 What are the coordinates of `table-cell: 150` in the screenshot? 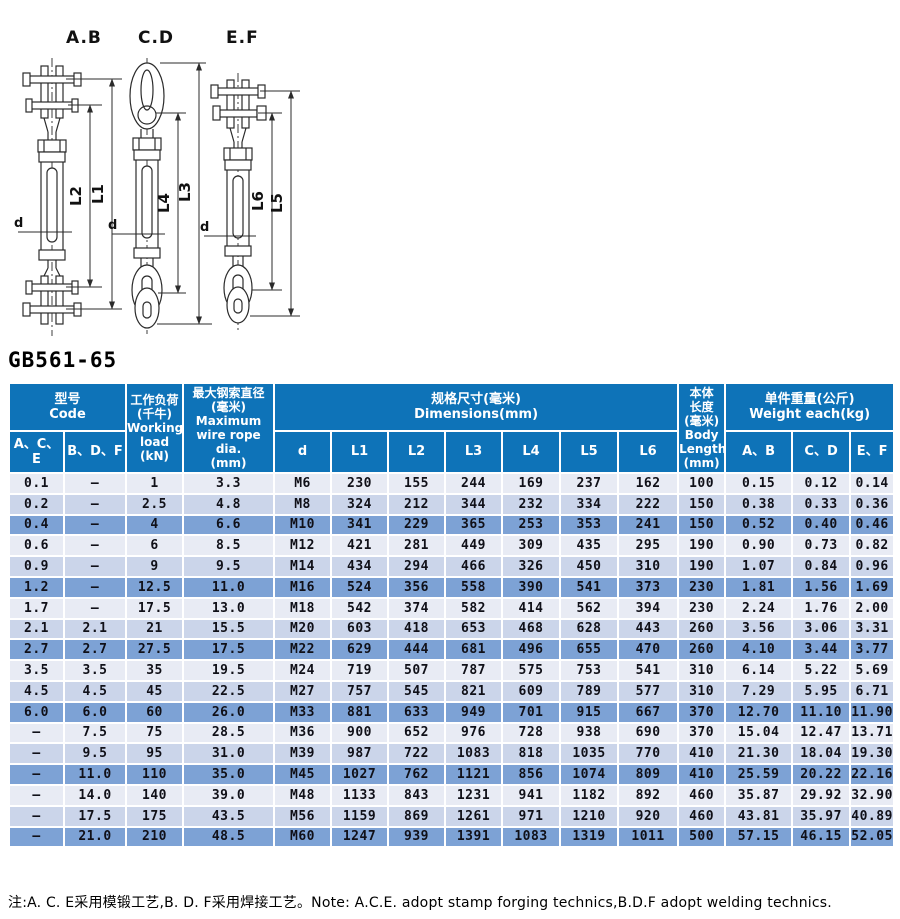 It's located at (702, 525).